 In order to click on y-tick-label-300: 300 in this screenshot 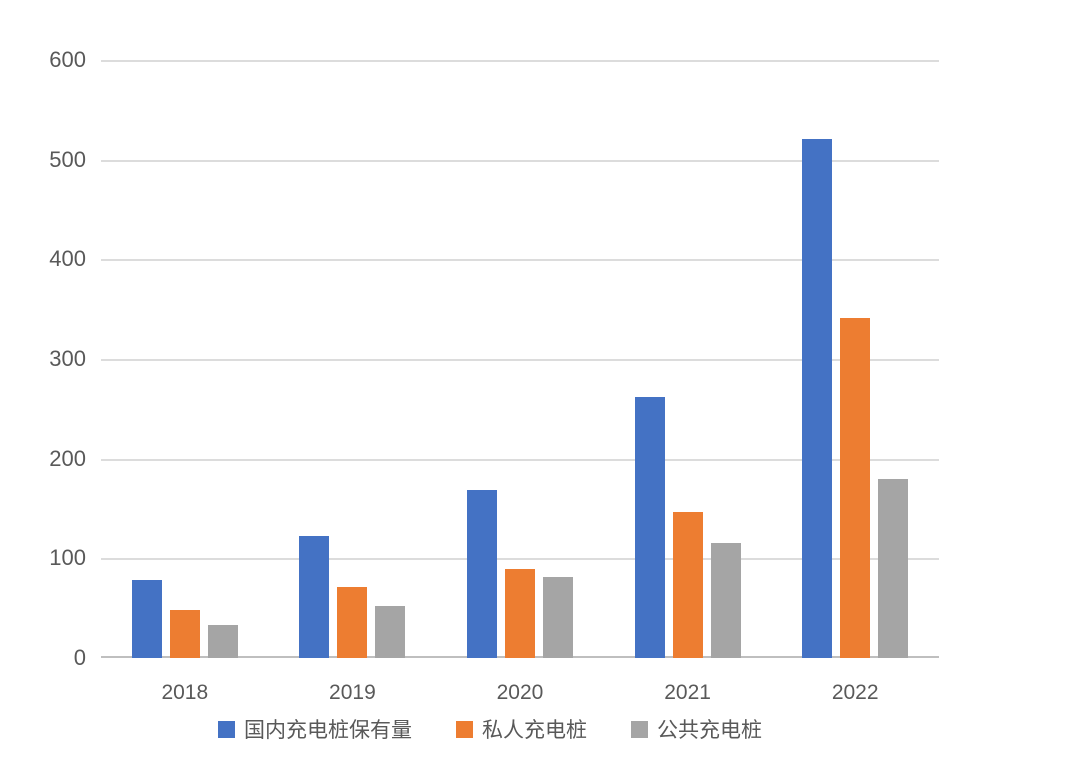, I will do `click(67, 358)`.